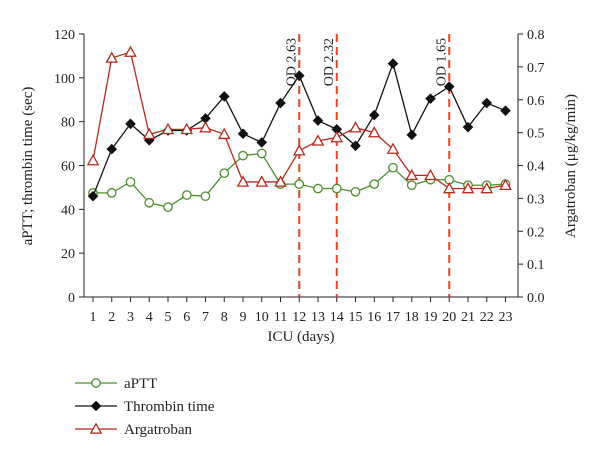 Image resolution: width=600 pixels, height=457 pixels. Describe the element at coordinates (536, 298) in the screenshot. I see `y-tick-label-right: 0.0` at that location.